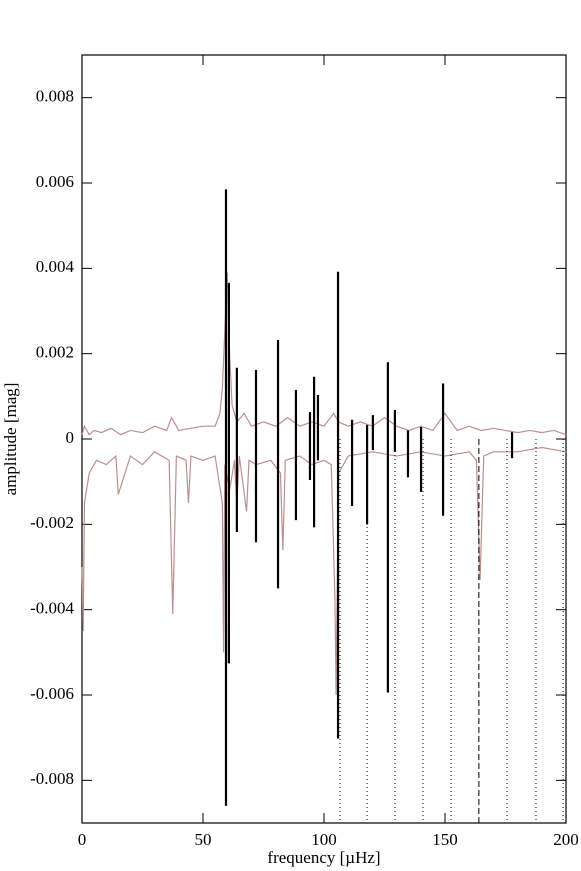 Image resolution: width=581 pixels, height=871 pixels. I want to click on y-tick-label: 0.008, so click(55, 96).